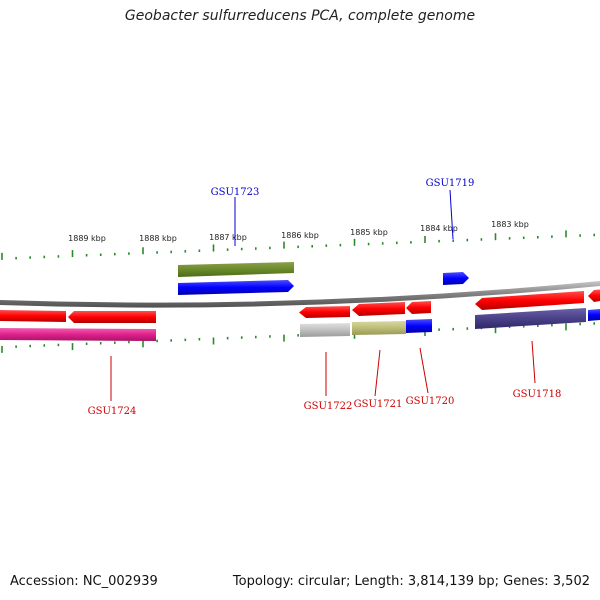 The height and width of the screenshot is (600, 600). What do you see at coordinates (456, 278) in the screenshot?
I see `gene-feature-gsu1719` at bounding box center [456, 278].